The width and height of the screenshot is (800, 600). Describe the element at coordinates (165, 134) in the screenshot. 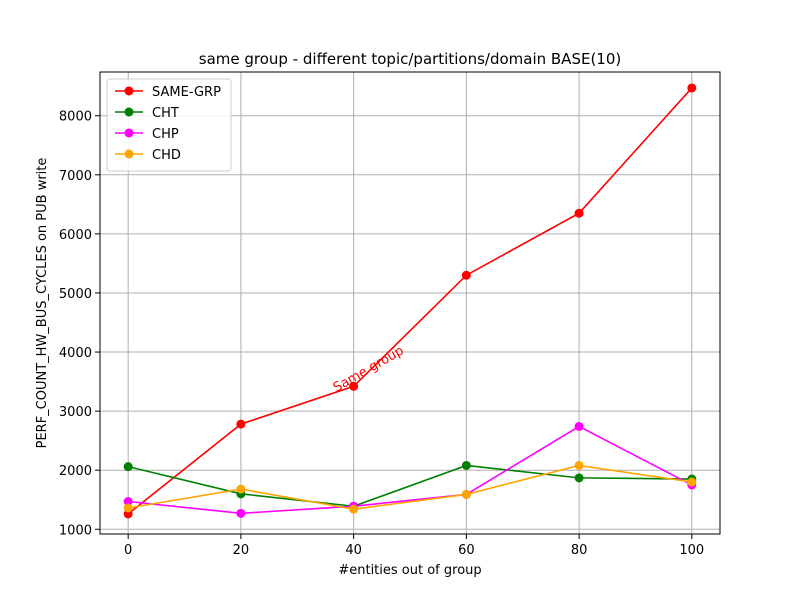

I see `legend-label: CHP` at that location.